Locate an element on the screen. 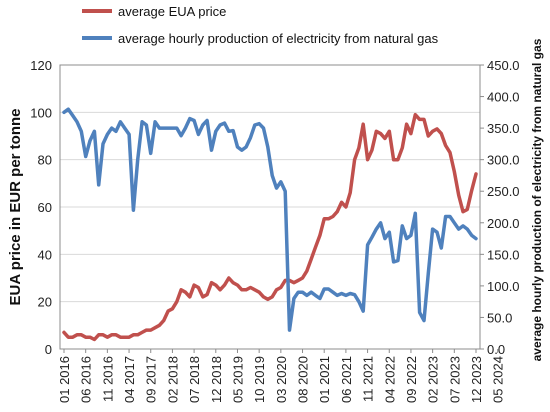 This screenshot has width=550, height=412. left-tick-label: 0 is located at coordinates (48, 349).